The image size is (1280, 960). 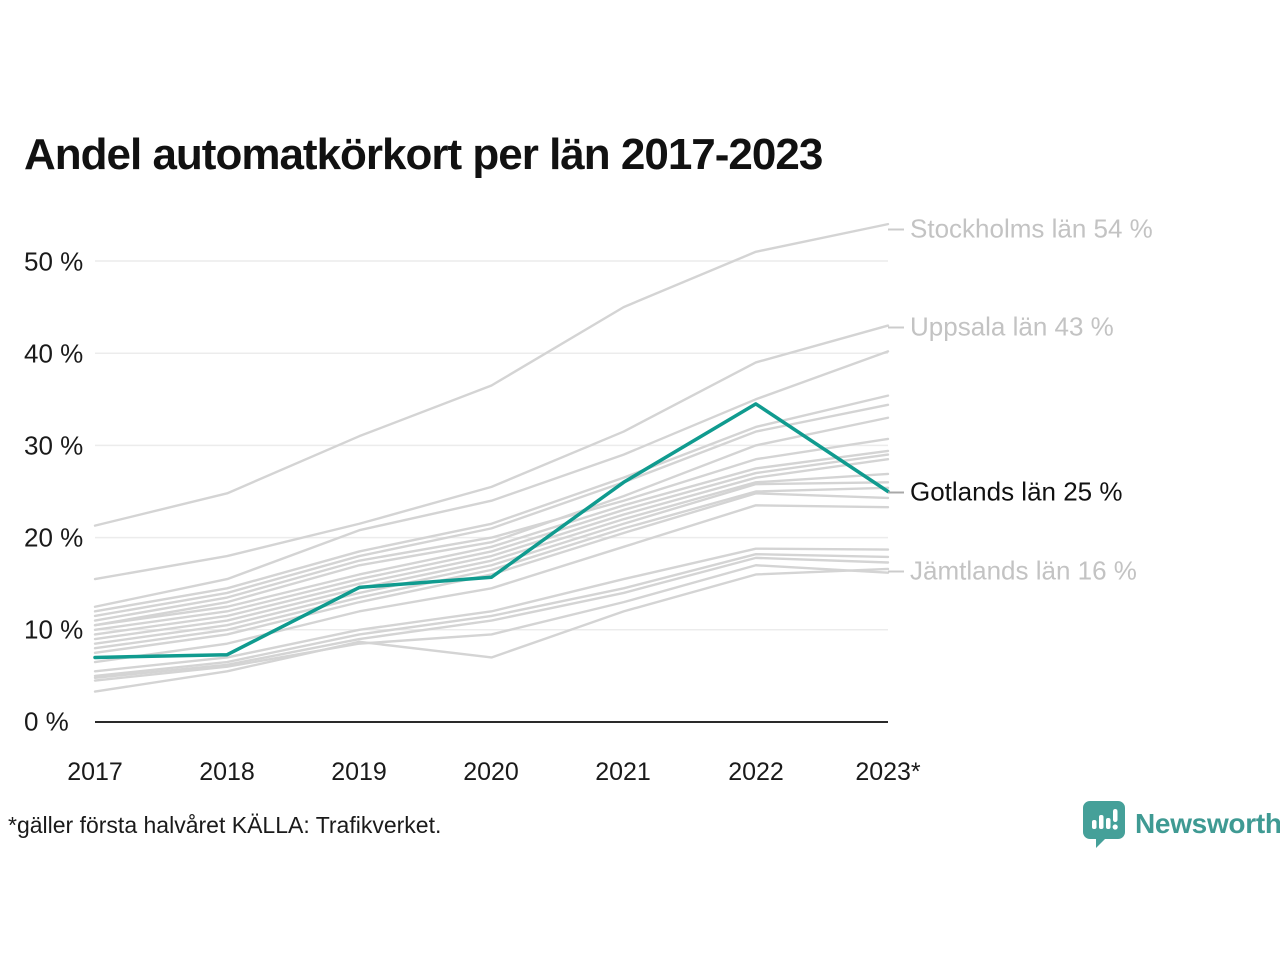 I want to click on x-axis-tick-label: 2017, so click(x=95, y=772).